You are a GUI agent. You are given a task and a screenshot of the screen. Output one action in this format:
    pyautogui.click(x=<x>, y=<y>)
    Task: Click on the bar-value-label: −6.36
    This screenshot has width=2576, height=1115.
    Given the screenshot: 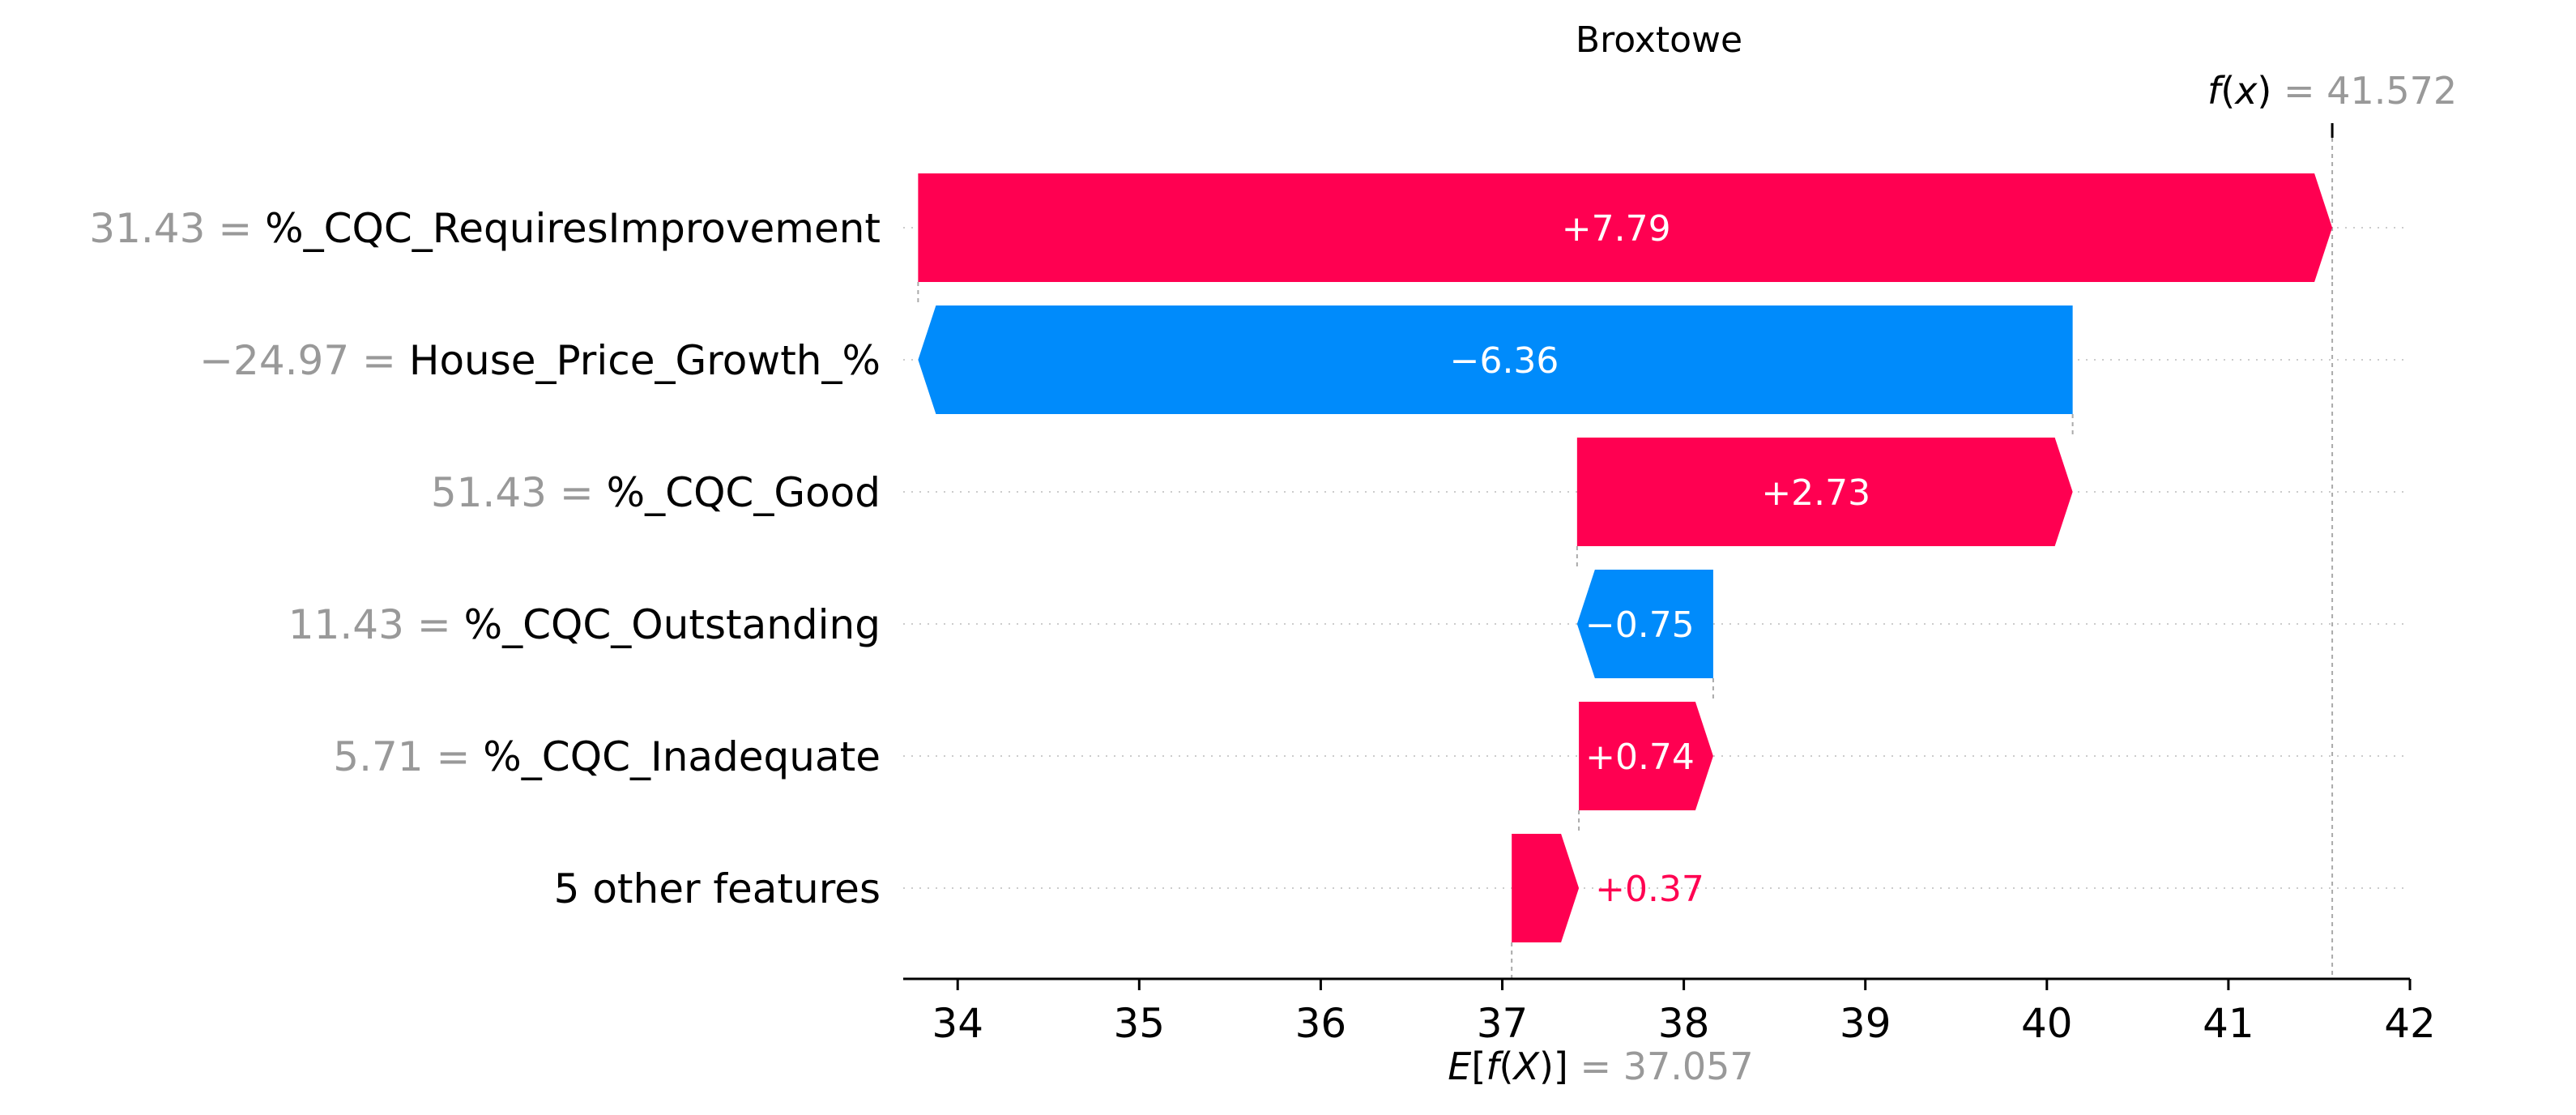 What is the action you would take?
    pyautogui.click(x=1505, y=361)
    